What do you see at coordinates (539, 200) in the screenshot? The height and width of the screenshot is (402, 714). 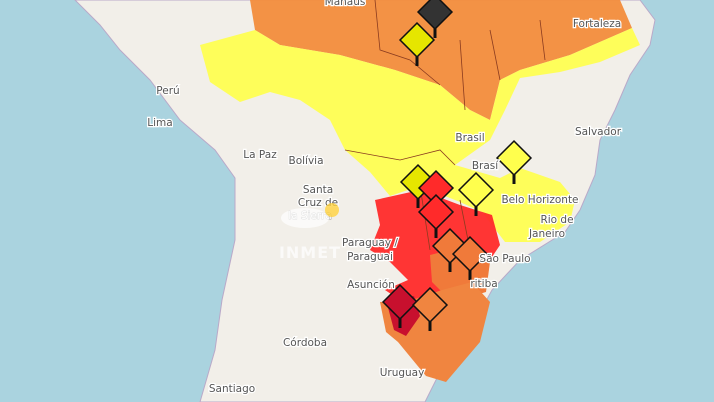 I see `city-label: Belo Horizonte` at bounding box center [539, 200].